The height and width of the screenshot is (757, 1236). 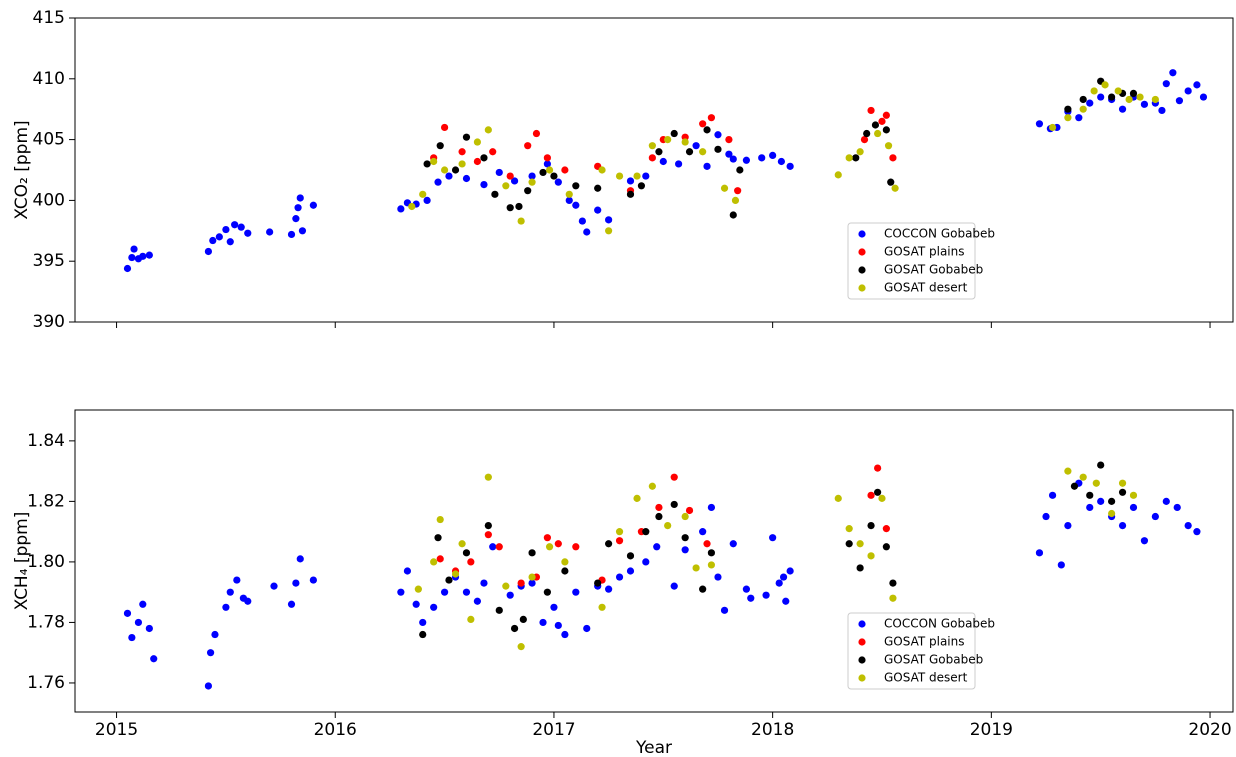 What do you see at coordinates (939, 624) in the screenshot?
I see `legend-label: COCCON Gobabeb` at bounding box center [939, 624].